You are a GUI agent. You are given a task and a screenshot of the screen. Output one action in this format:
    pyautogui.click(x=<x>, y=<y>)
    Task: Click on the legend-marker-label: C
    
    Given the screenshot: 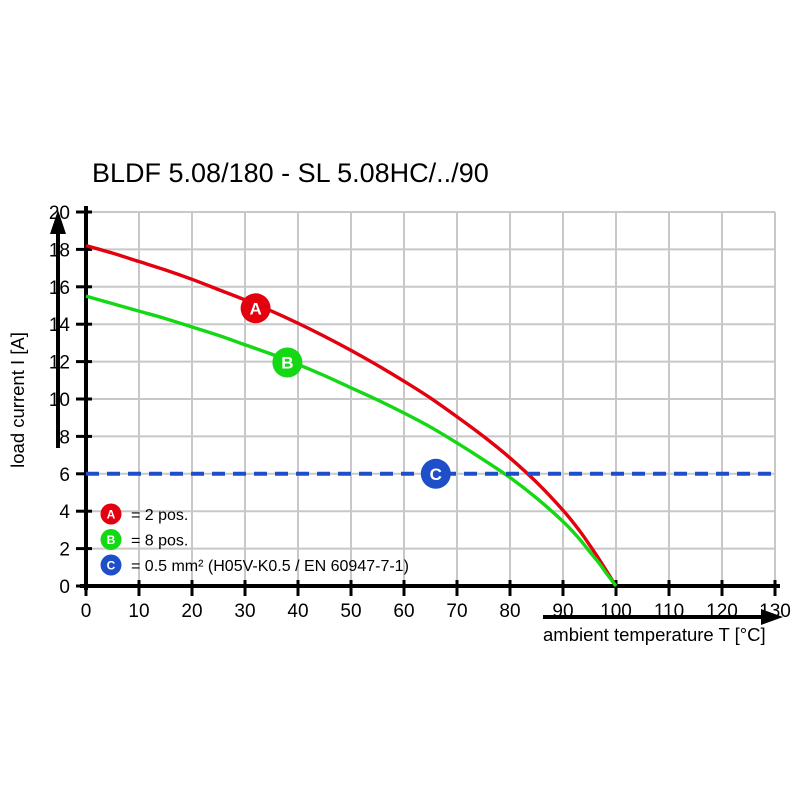 What is the action you would take?
    pyautogui.click(x=111, y=566)
    